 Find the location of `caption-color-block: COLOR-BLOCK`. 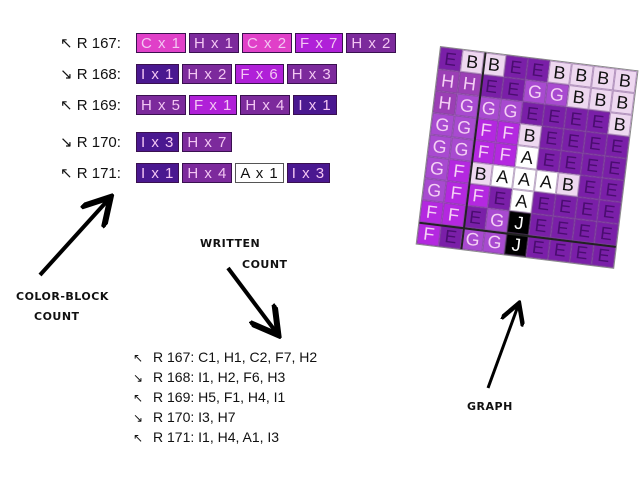

caption-color-block: COLOR-BLOCK is located at coordinates (62, 296).